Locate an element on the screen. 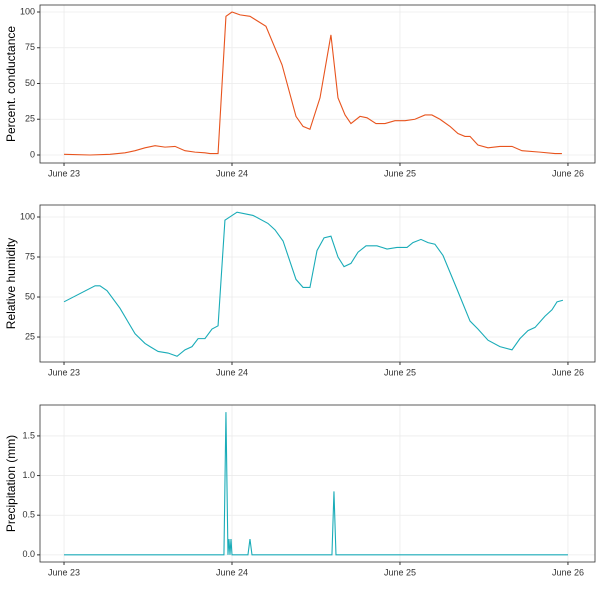  y-tick-label: 0.5 is located at coordinates (28, 515).